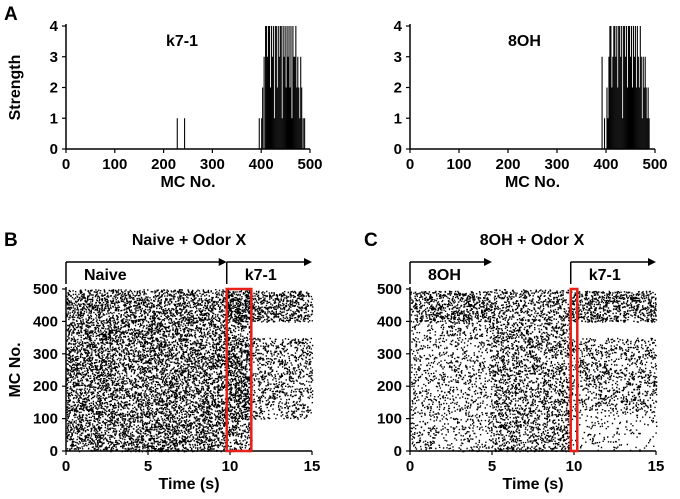  Describe the element at coordinates (182, 41) in the screenshot. I see `bar-annotation: k7-1` at that location.